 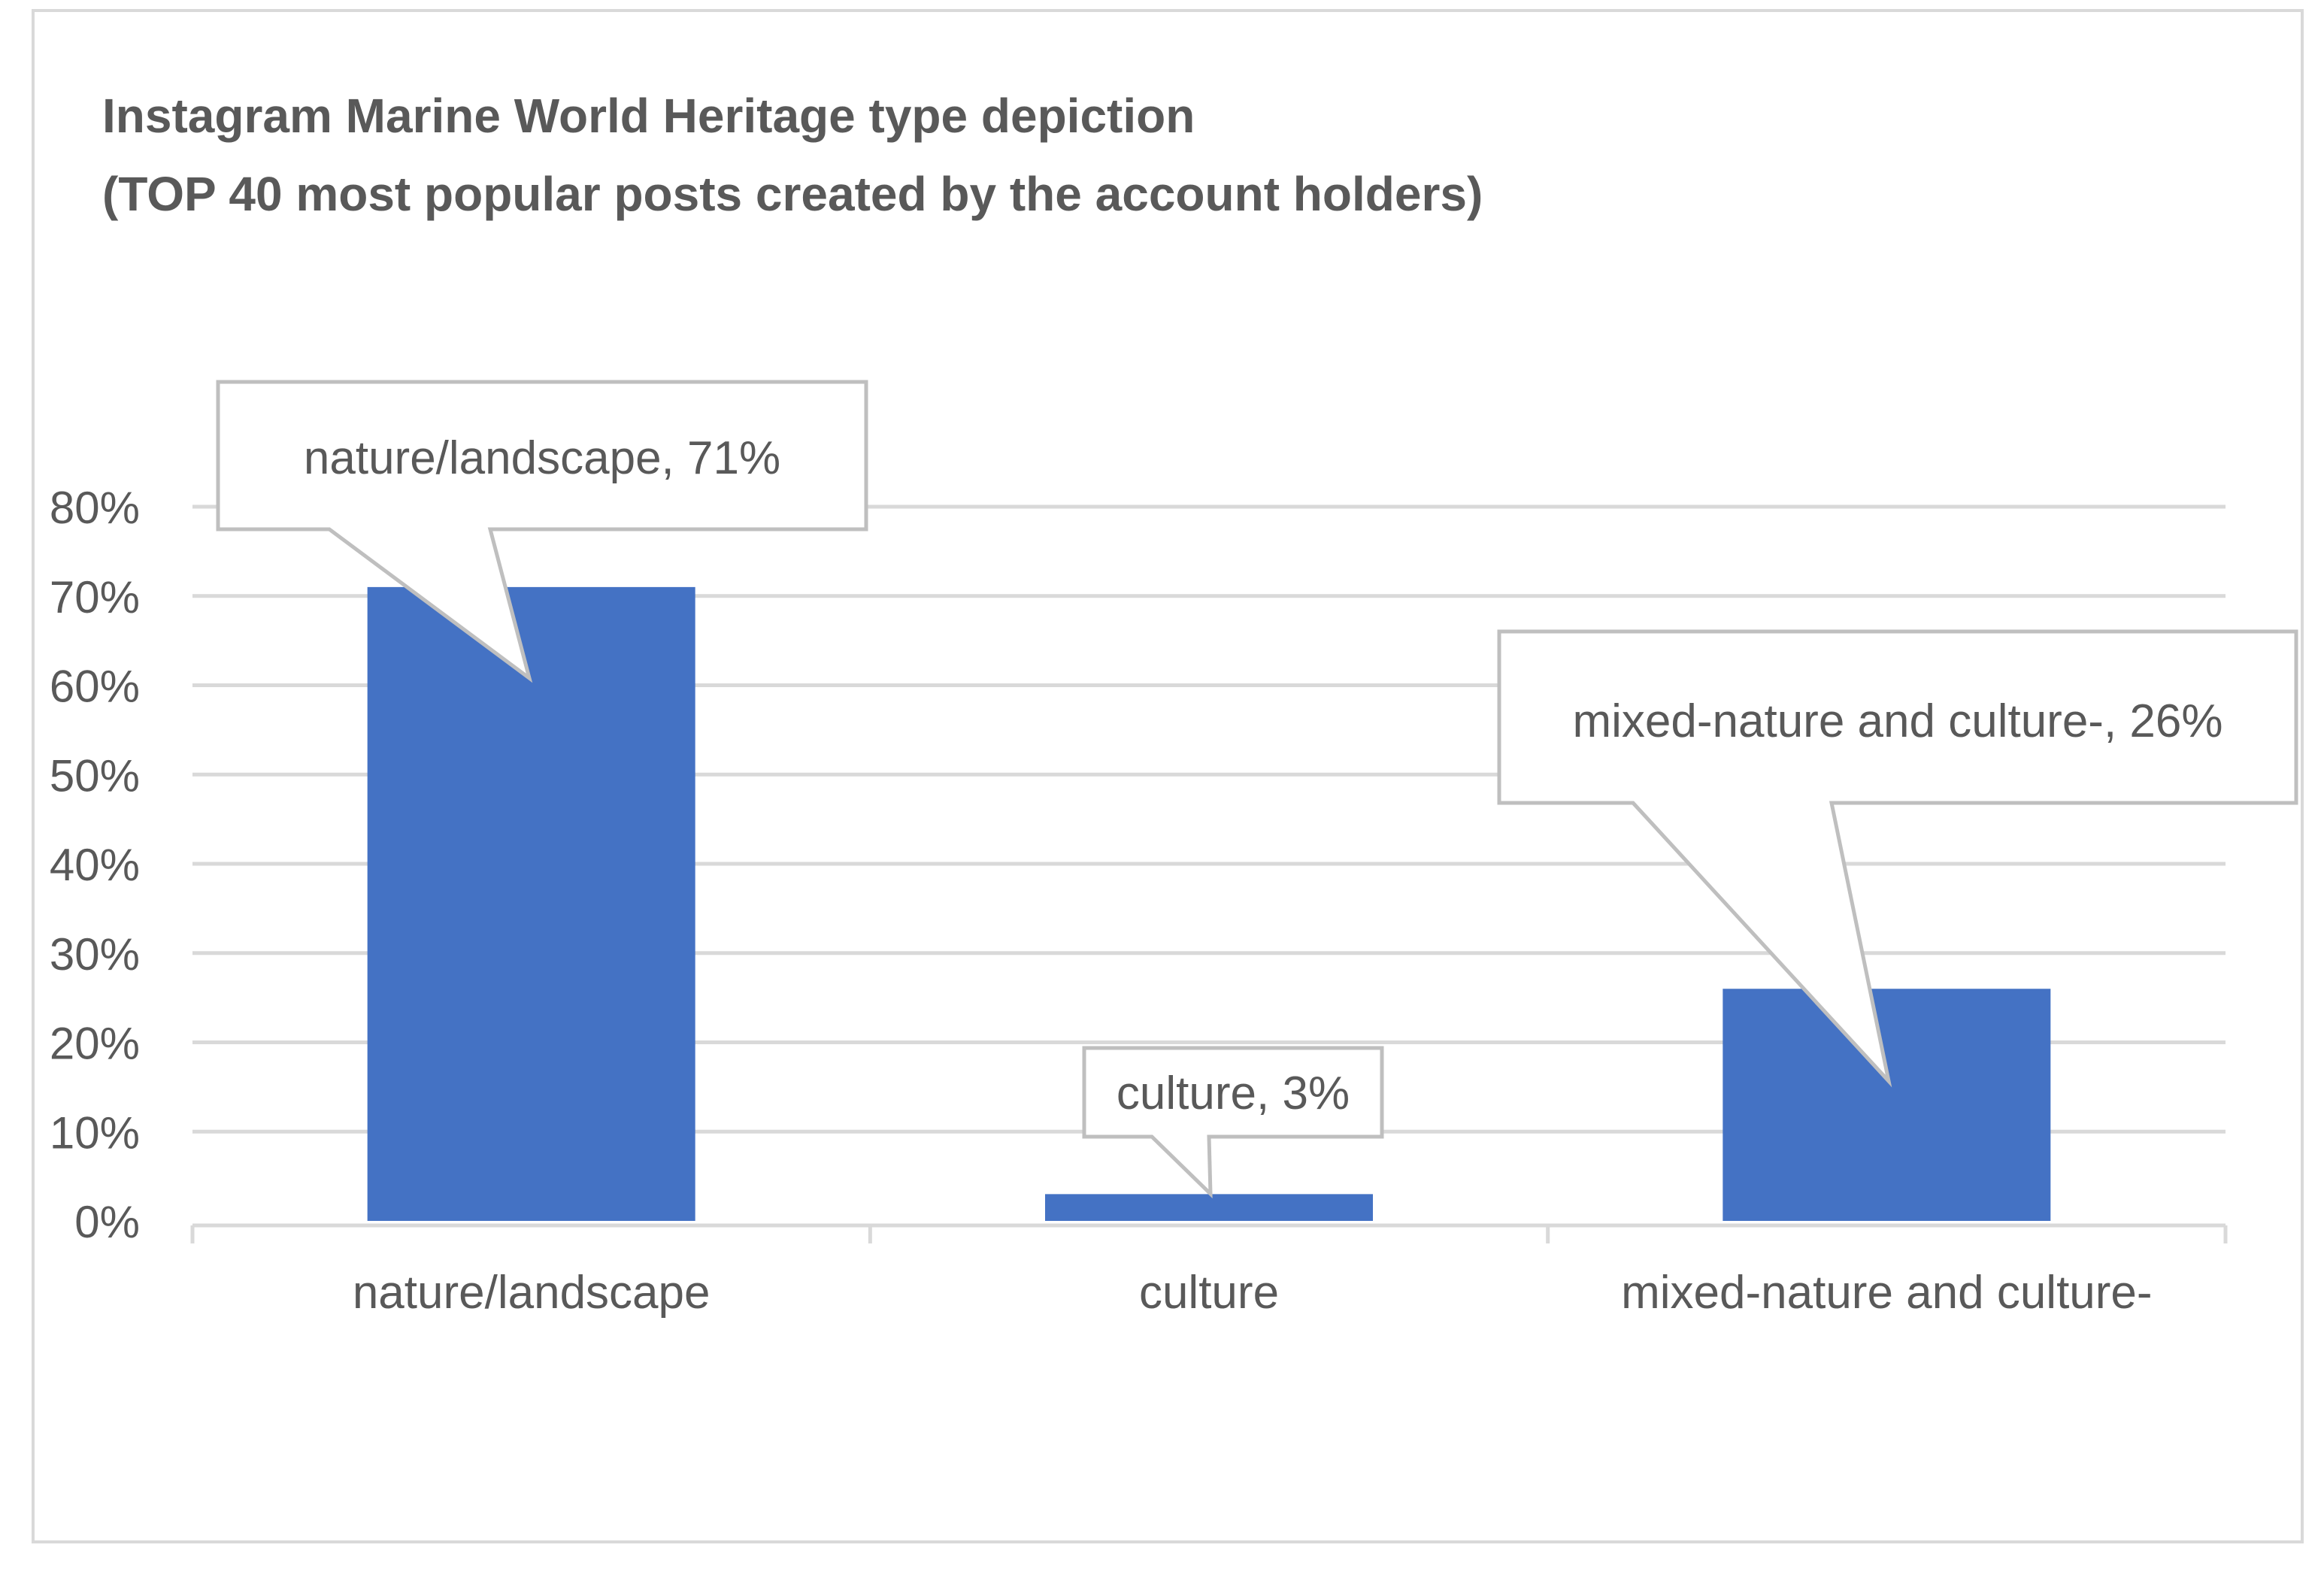 What do you see at coordinates (1897, 721) in the screenshot?
I see `data-label: mixed-nature and culture-, 26%` at bounding box center [1897, 721].